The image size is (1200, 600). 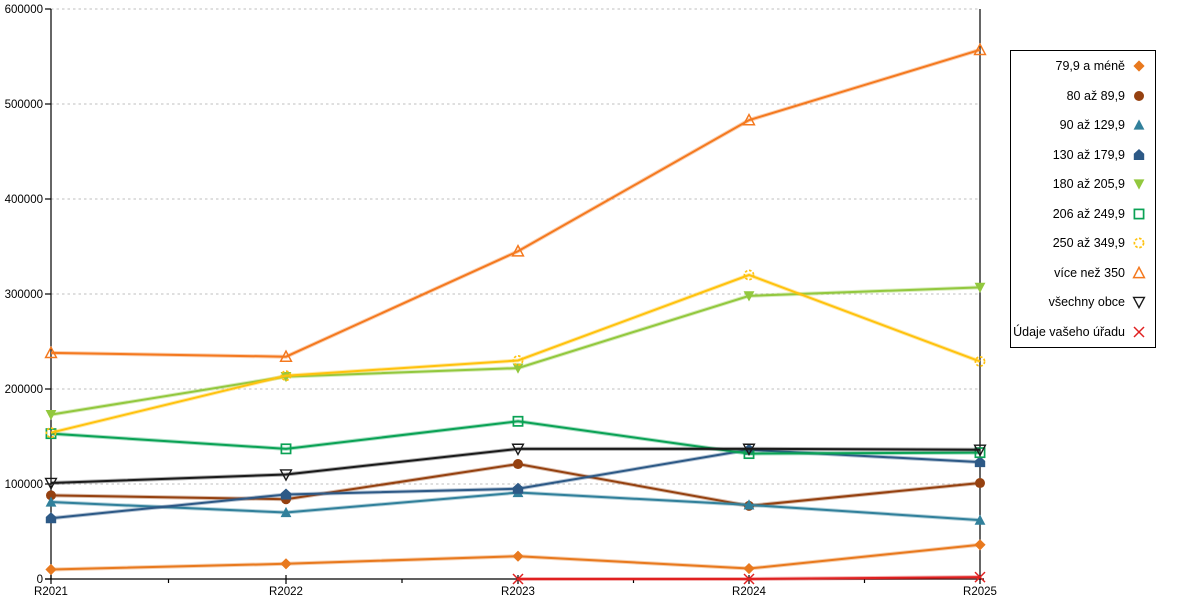 What do you see at coordinates (749, 592) in the screenshot?
I see `x-axis-tick-label: R2024` at bounding box center [749, 592].